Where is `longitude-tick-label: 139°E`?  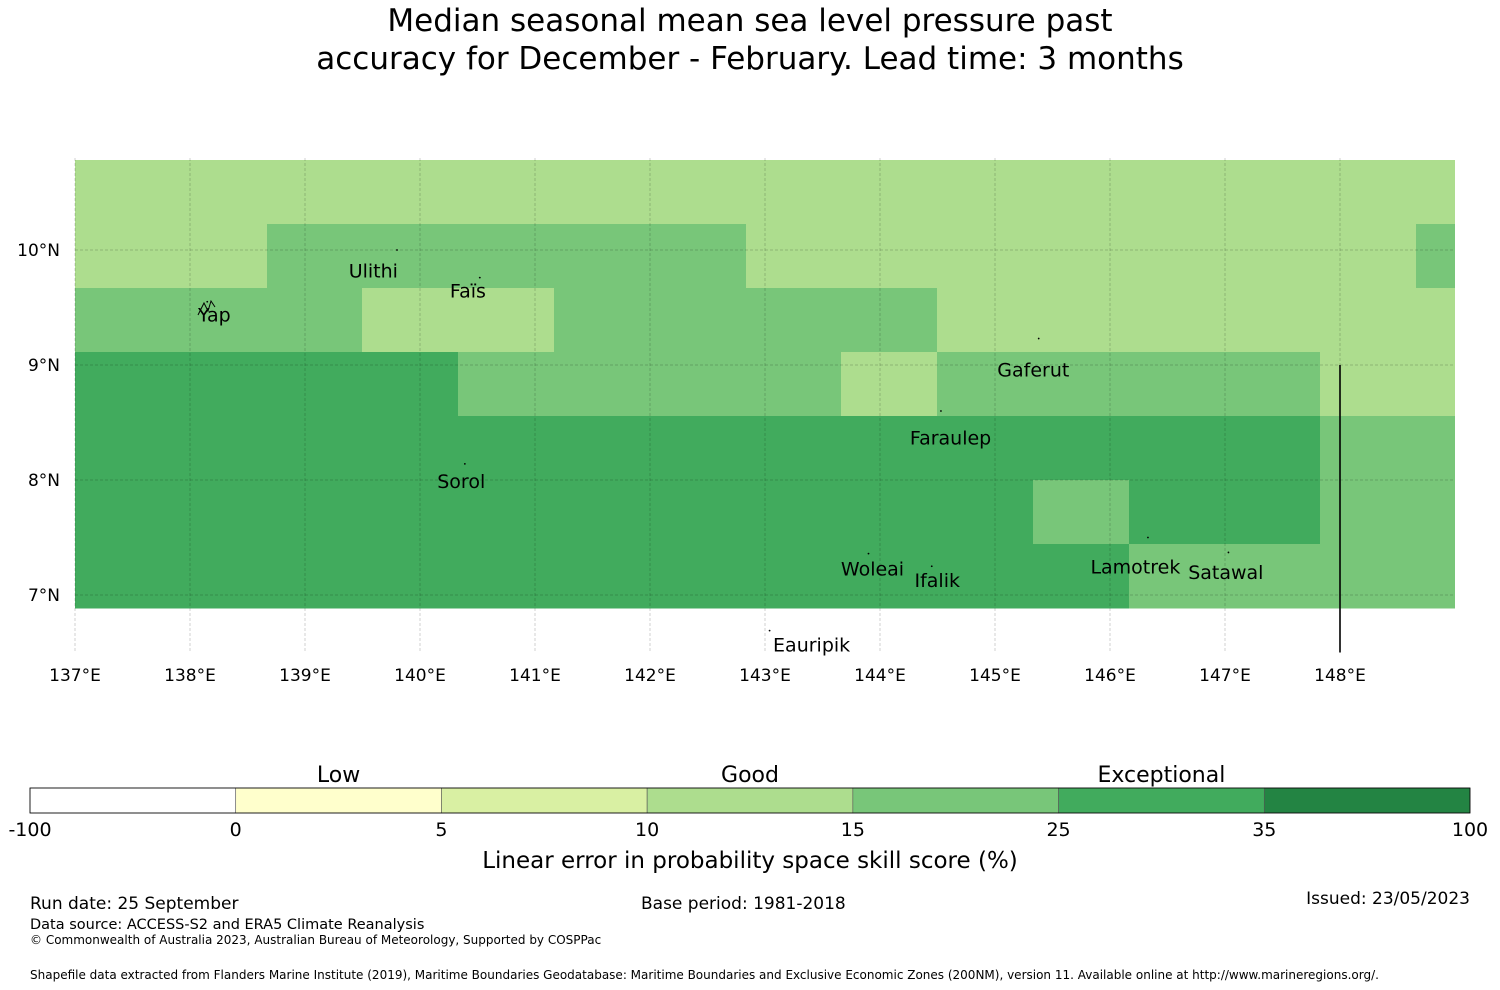
longitude-tick-label: 139°E is located at coordinates (305, 676).